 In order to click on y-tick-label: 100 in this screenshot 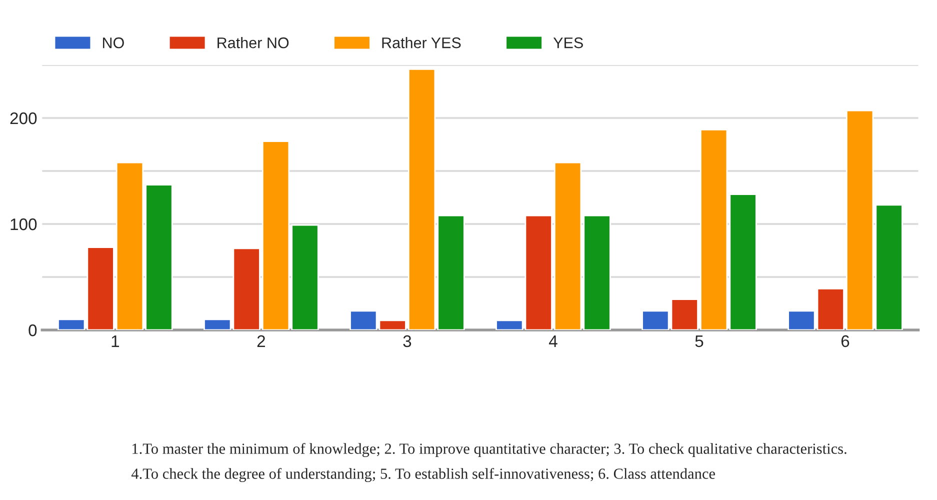, I will do `click(23, 224)`.